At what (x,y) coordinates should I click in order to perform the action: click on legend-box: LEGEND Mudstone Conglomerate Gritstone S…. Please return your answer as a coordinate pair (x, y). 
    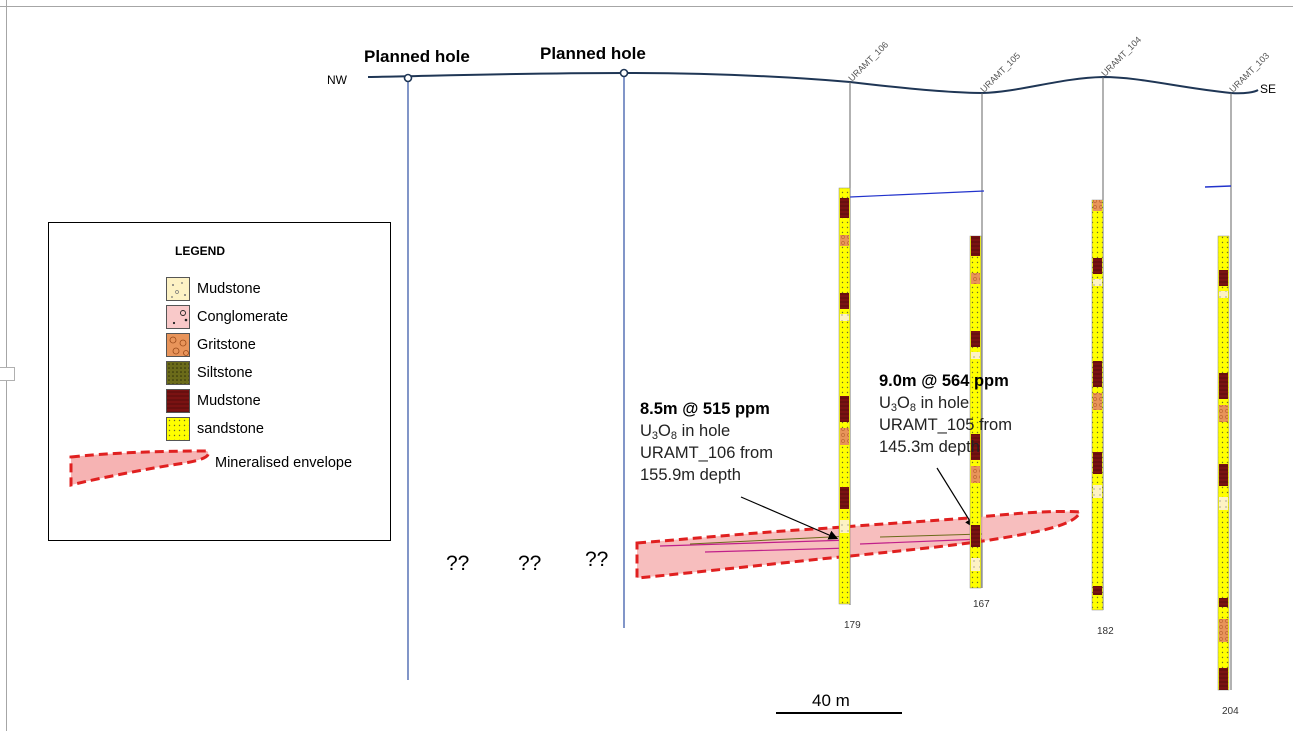
    Looking at the image, I should click on (219, 381).